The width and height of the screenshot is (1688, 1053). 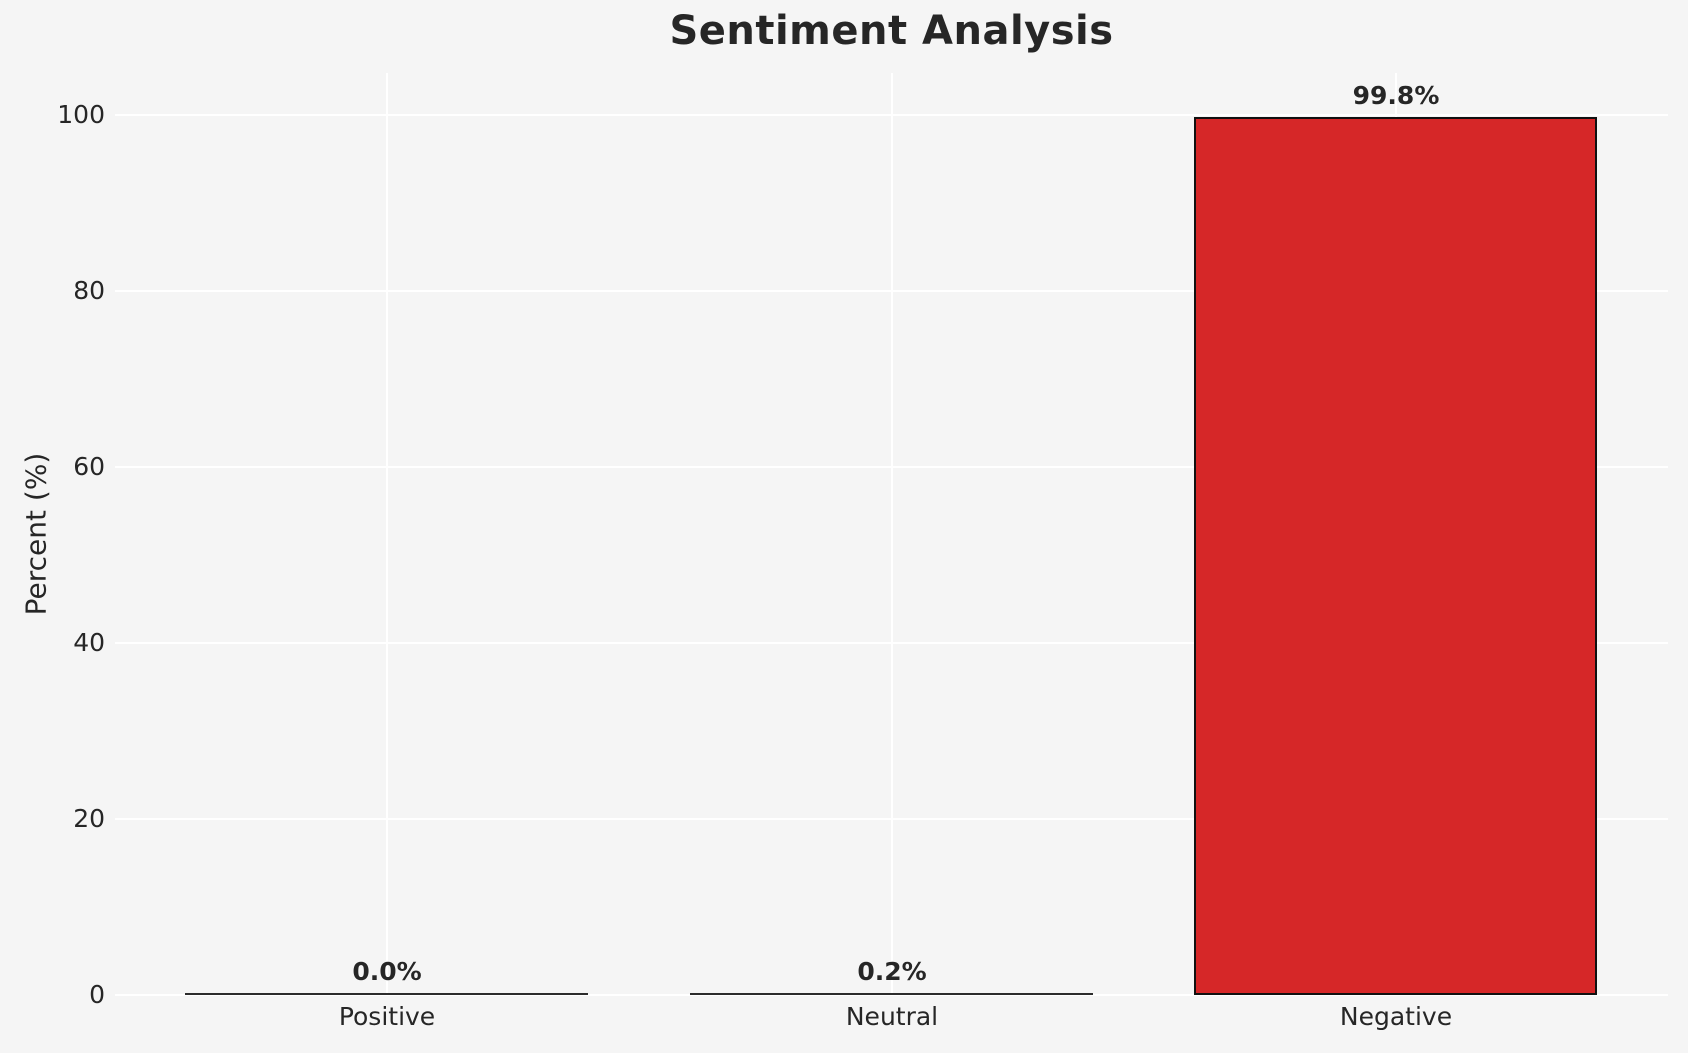 What do you see at coordinates (89, 467) in the screenshot?
I see `y-tick-label: 60` at bounding box center [89, 467].